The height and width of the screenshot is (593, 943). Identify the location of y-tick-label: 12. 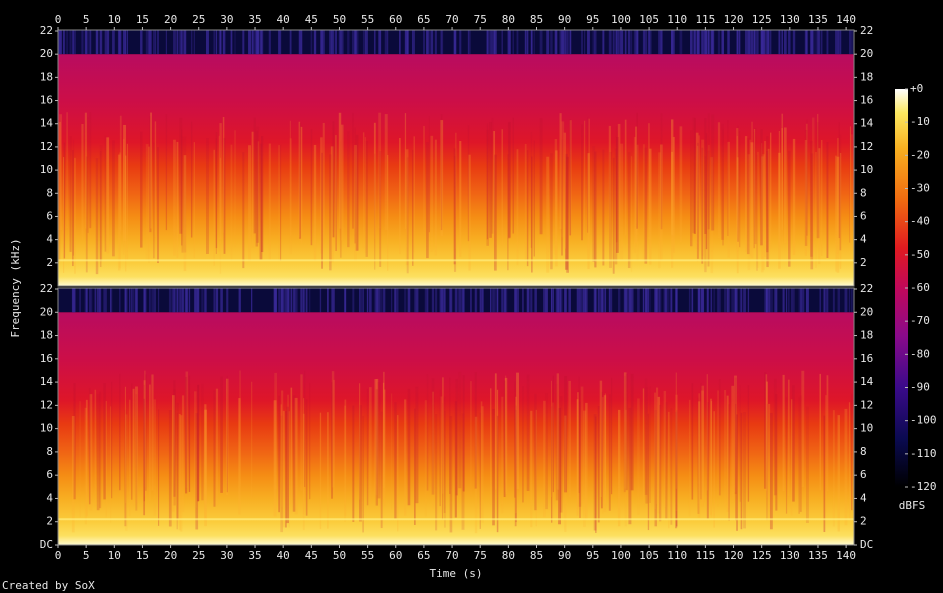
(866, 404).